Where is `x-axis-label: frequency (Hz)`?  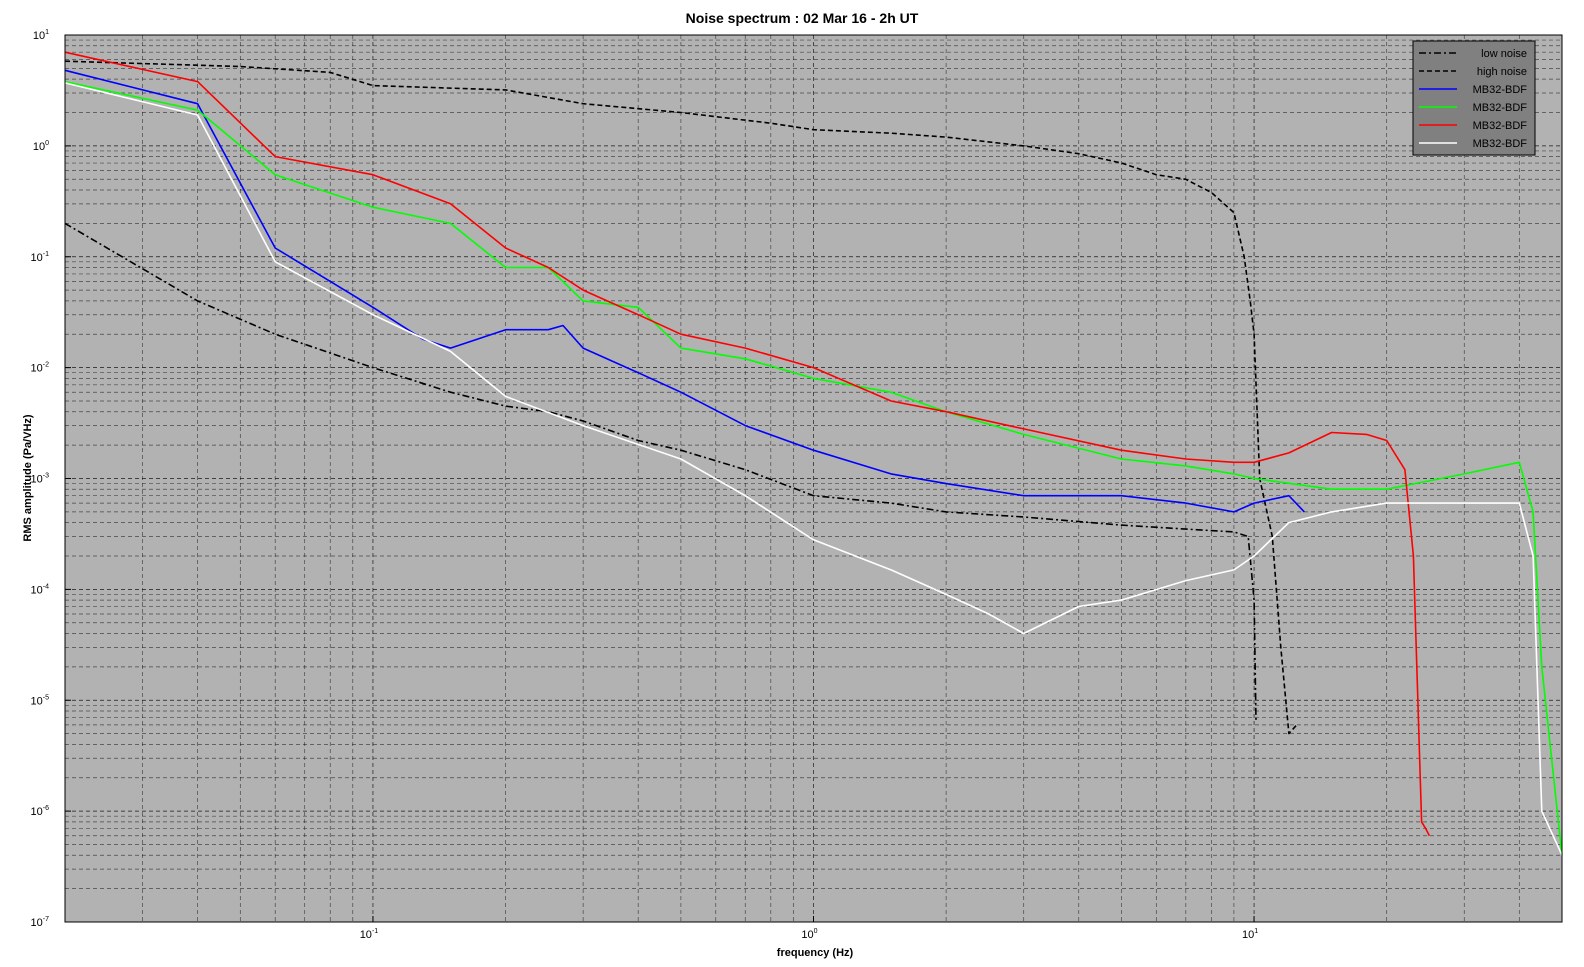 x-axis-label: frequency (Hz) is located at coordinates (815, 953).